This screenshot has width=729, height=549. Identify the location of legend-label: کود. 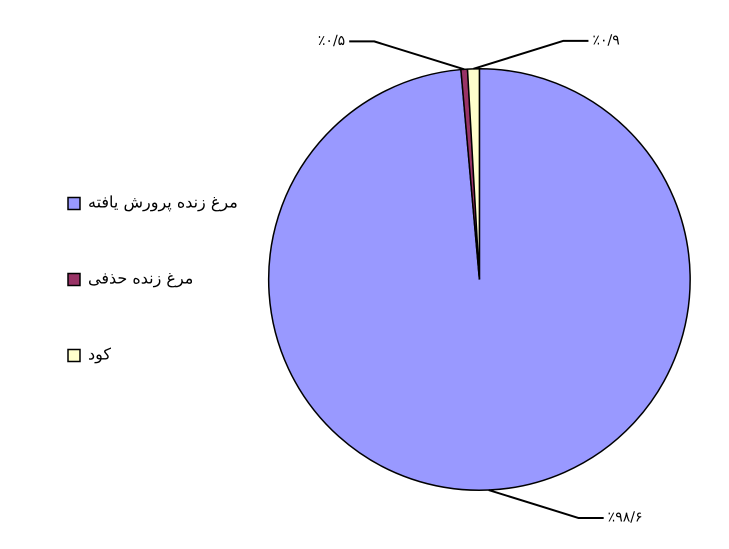
(100, 354).